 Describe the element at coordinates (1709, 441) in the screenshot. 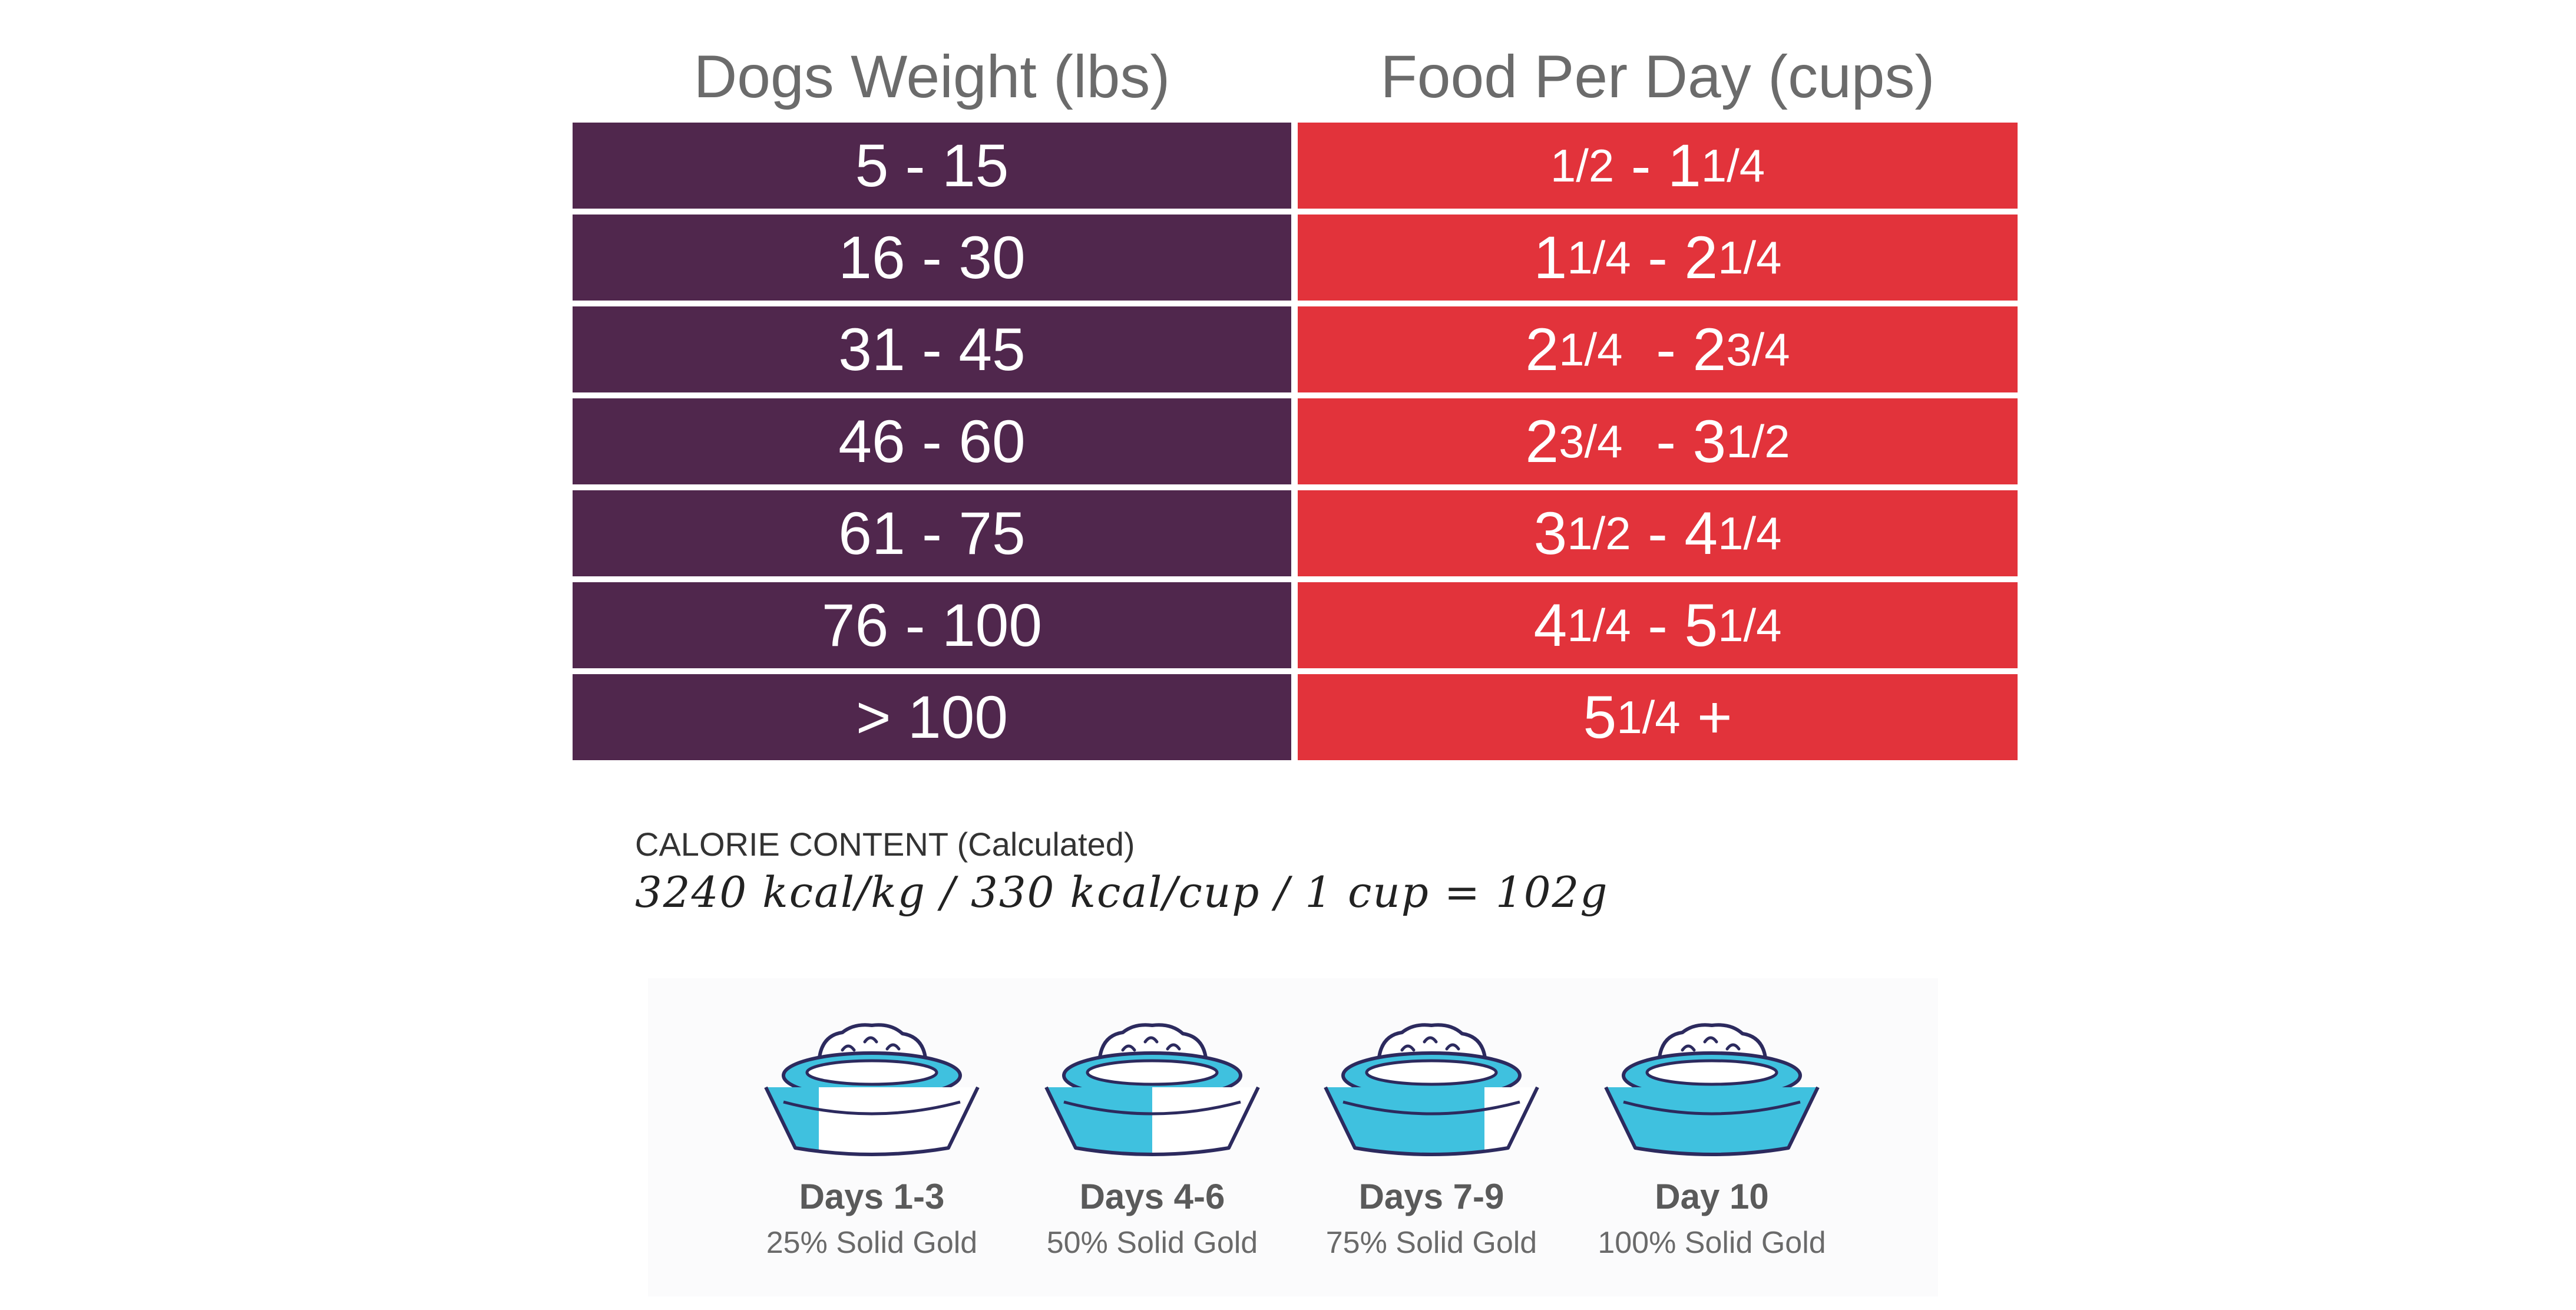

I see `food-max-whole: 3` at that location.